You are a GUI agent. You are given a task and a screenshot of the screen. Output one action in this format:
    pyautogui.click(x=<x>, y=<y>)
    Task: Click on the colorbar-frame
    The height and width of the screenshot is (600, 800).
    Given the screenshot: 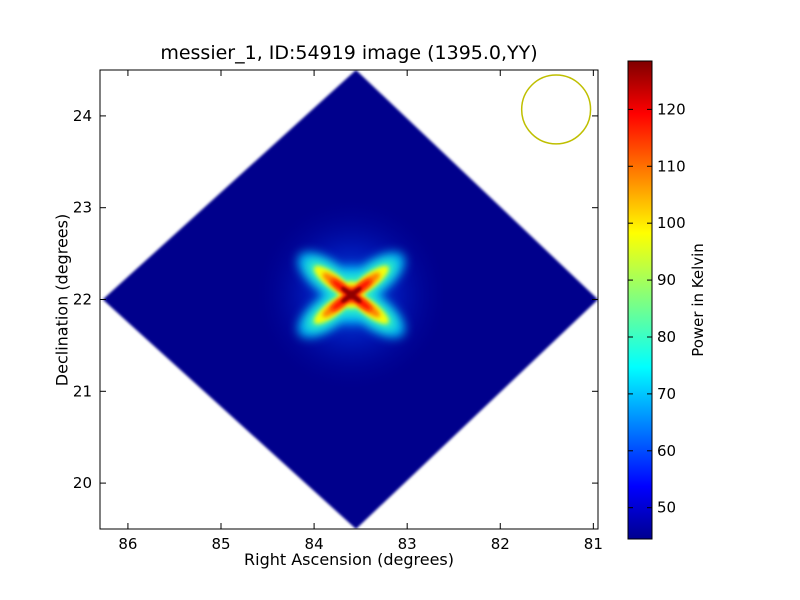 What is the action you would take?
    pyautogui.click(x=640, y=300)
    